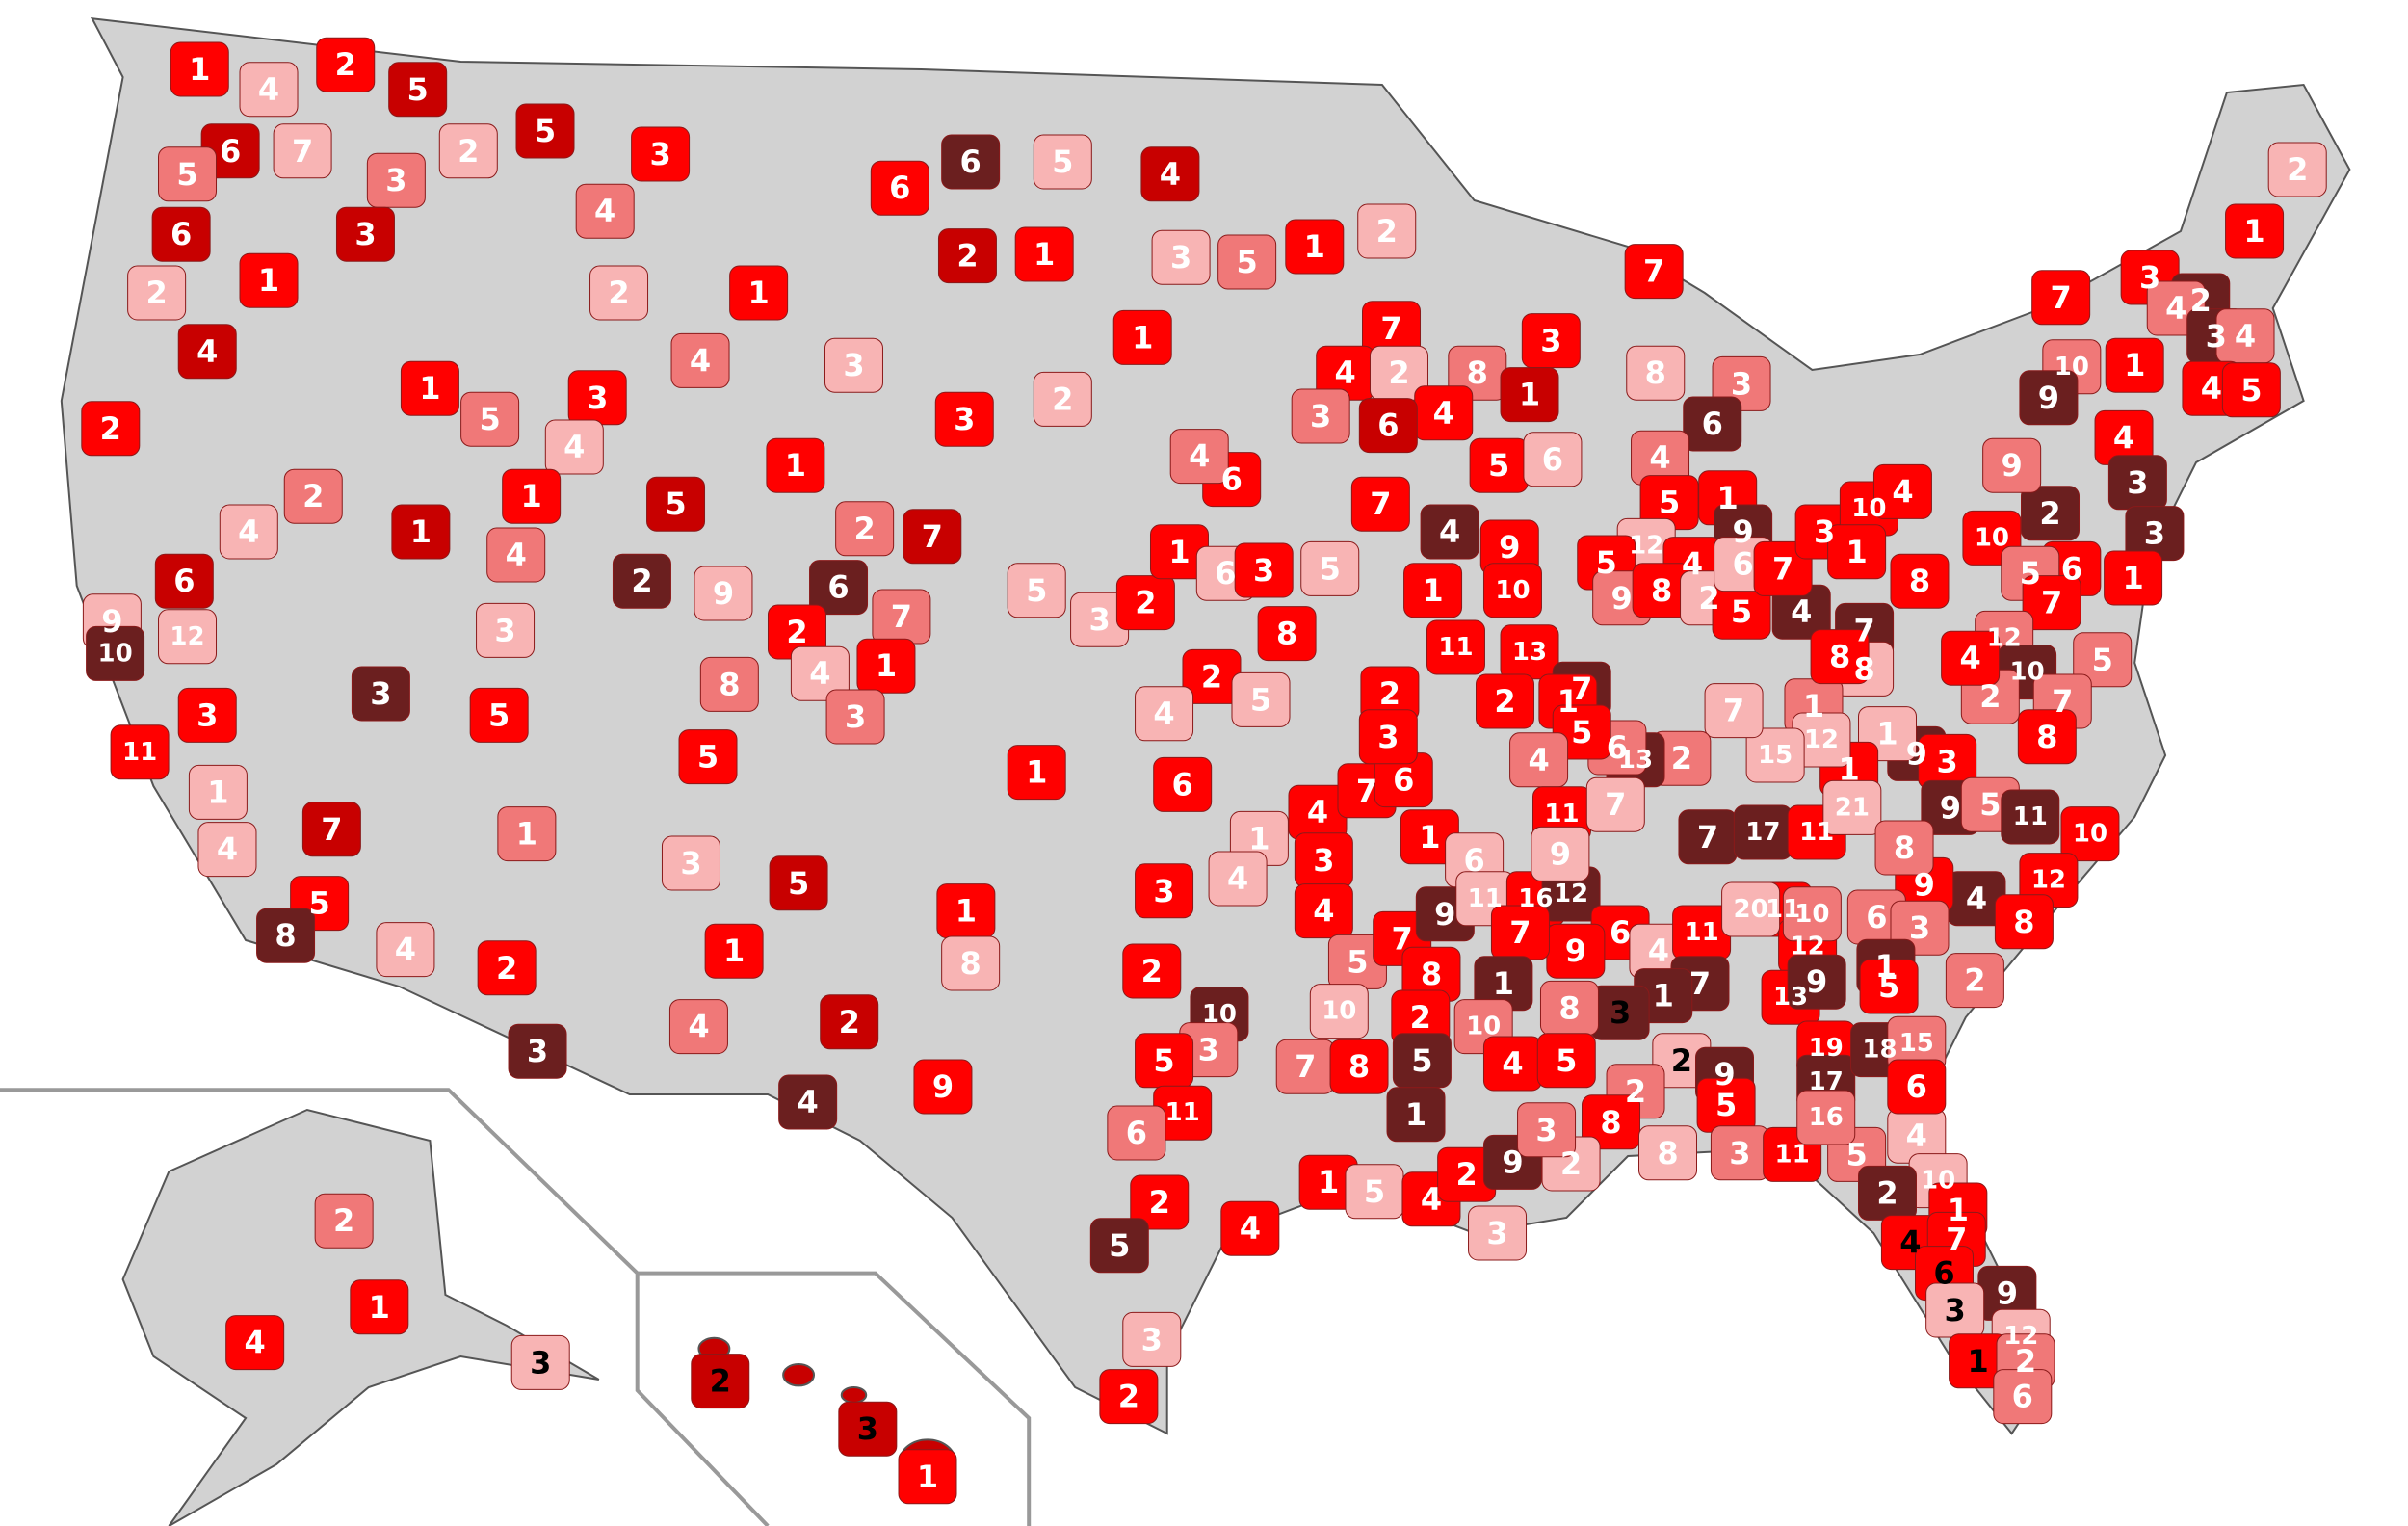 The height and width of the screenshot is (1526, 2408). What do you see at coordinates (1529, 652) in the screenshot?
I see `district-label: 13` at bounding box center [1529, 652].